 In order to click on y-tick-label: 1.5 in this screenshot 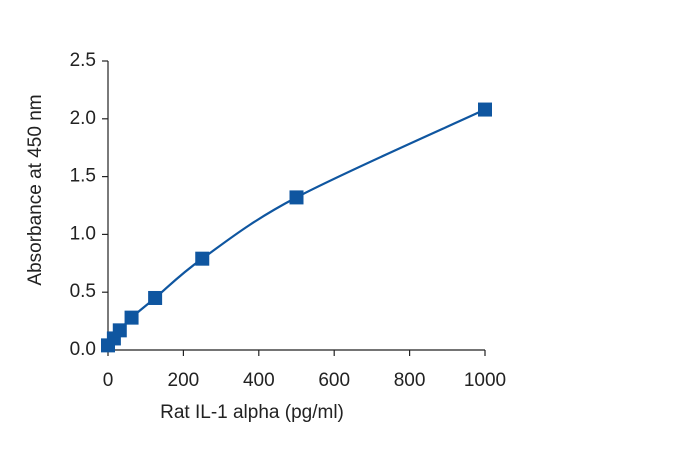, I will do `click(83, 176)`.